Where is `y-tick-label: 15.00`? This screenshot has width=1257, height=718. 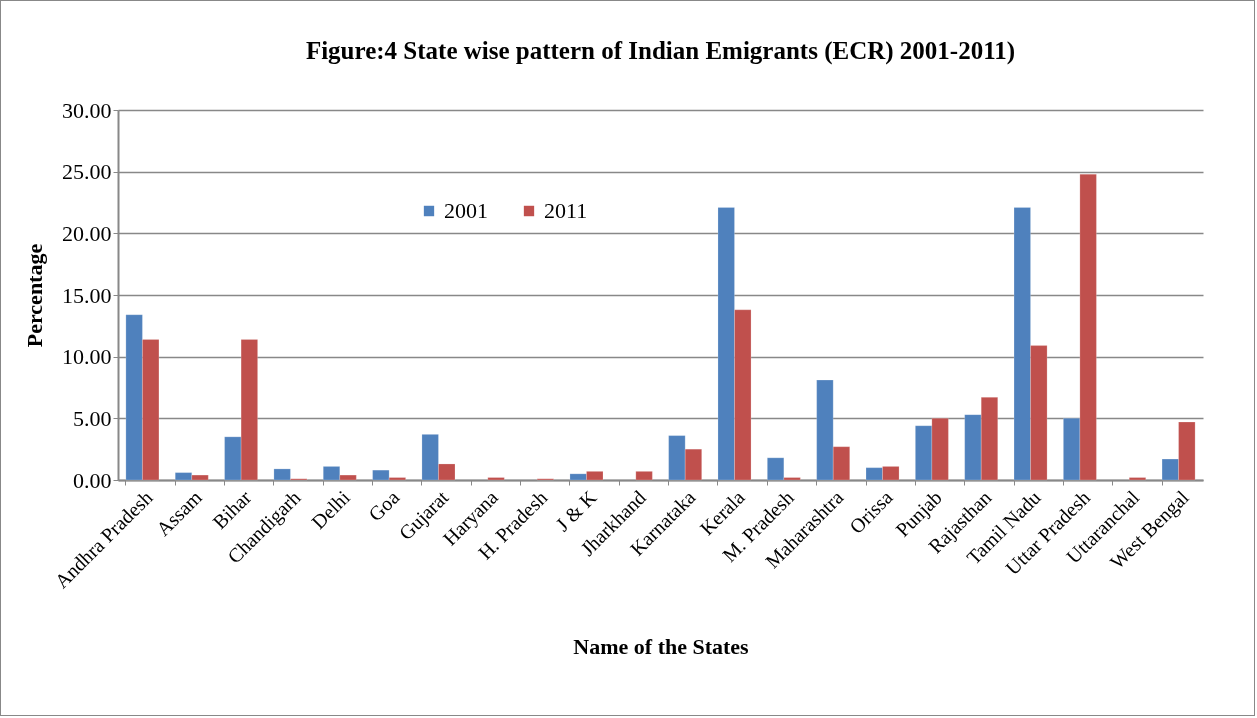 y-tick-label: 15.00 is located at coordinates (87, 295).